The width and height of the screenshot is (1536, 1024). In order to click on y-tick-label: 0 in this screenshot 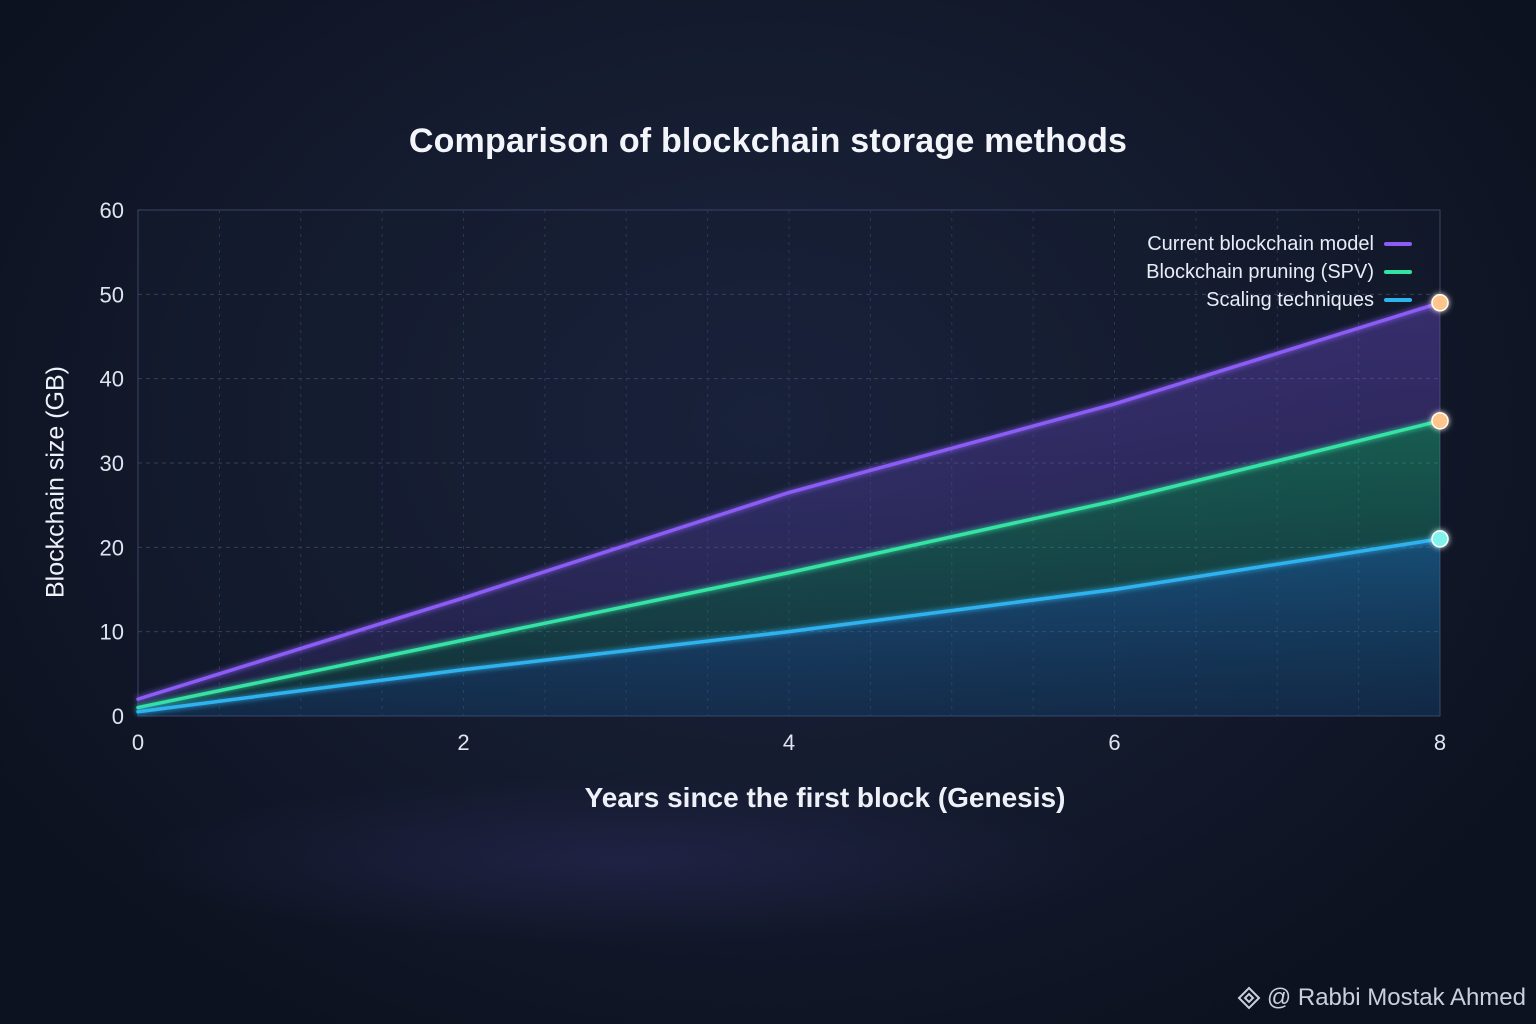, I will do `click(118, 716)`.